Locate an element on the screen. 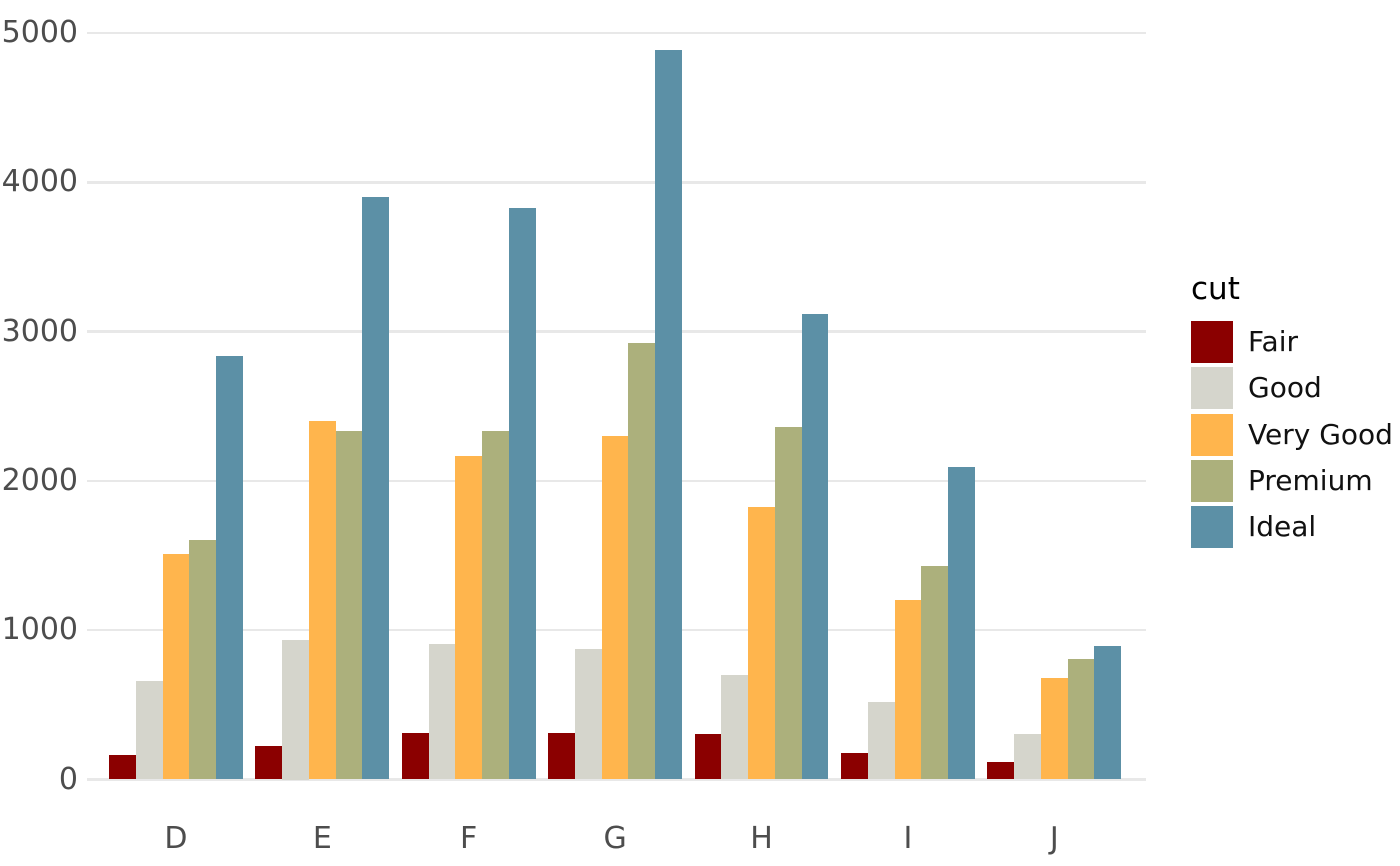  legend-swatch-very-good is located at coordinates (1212, 434).